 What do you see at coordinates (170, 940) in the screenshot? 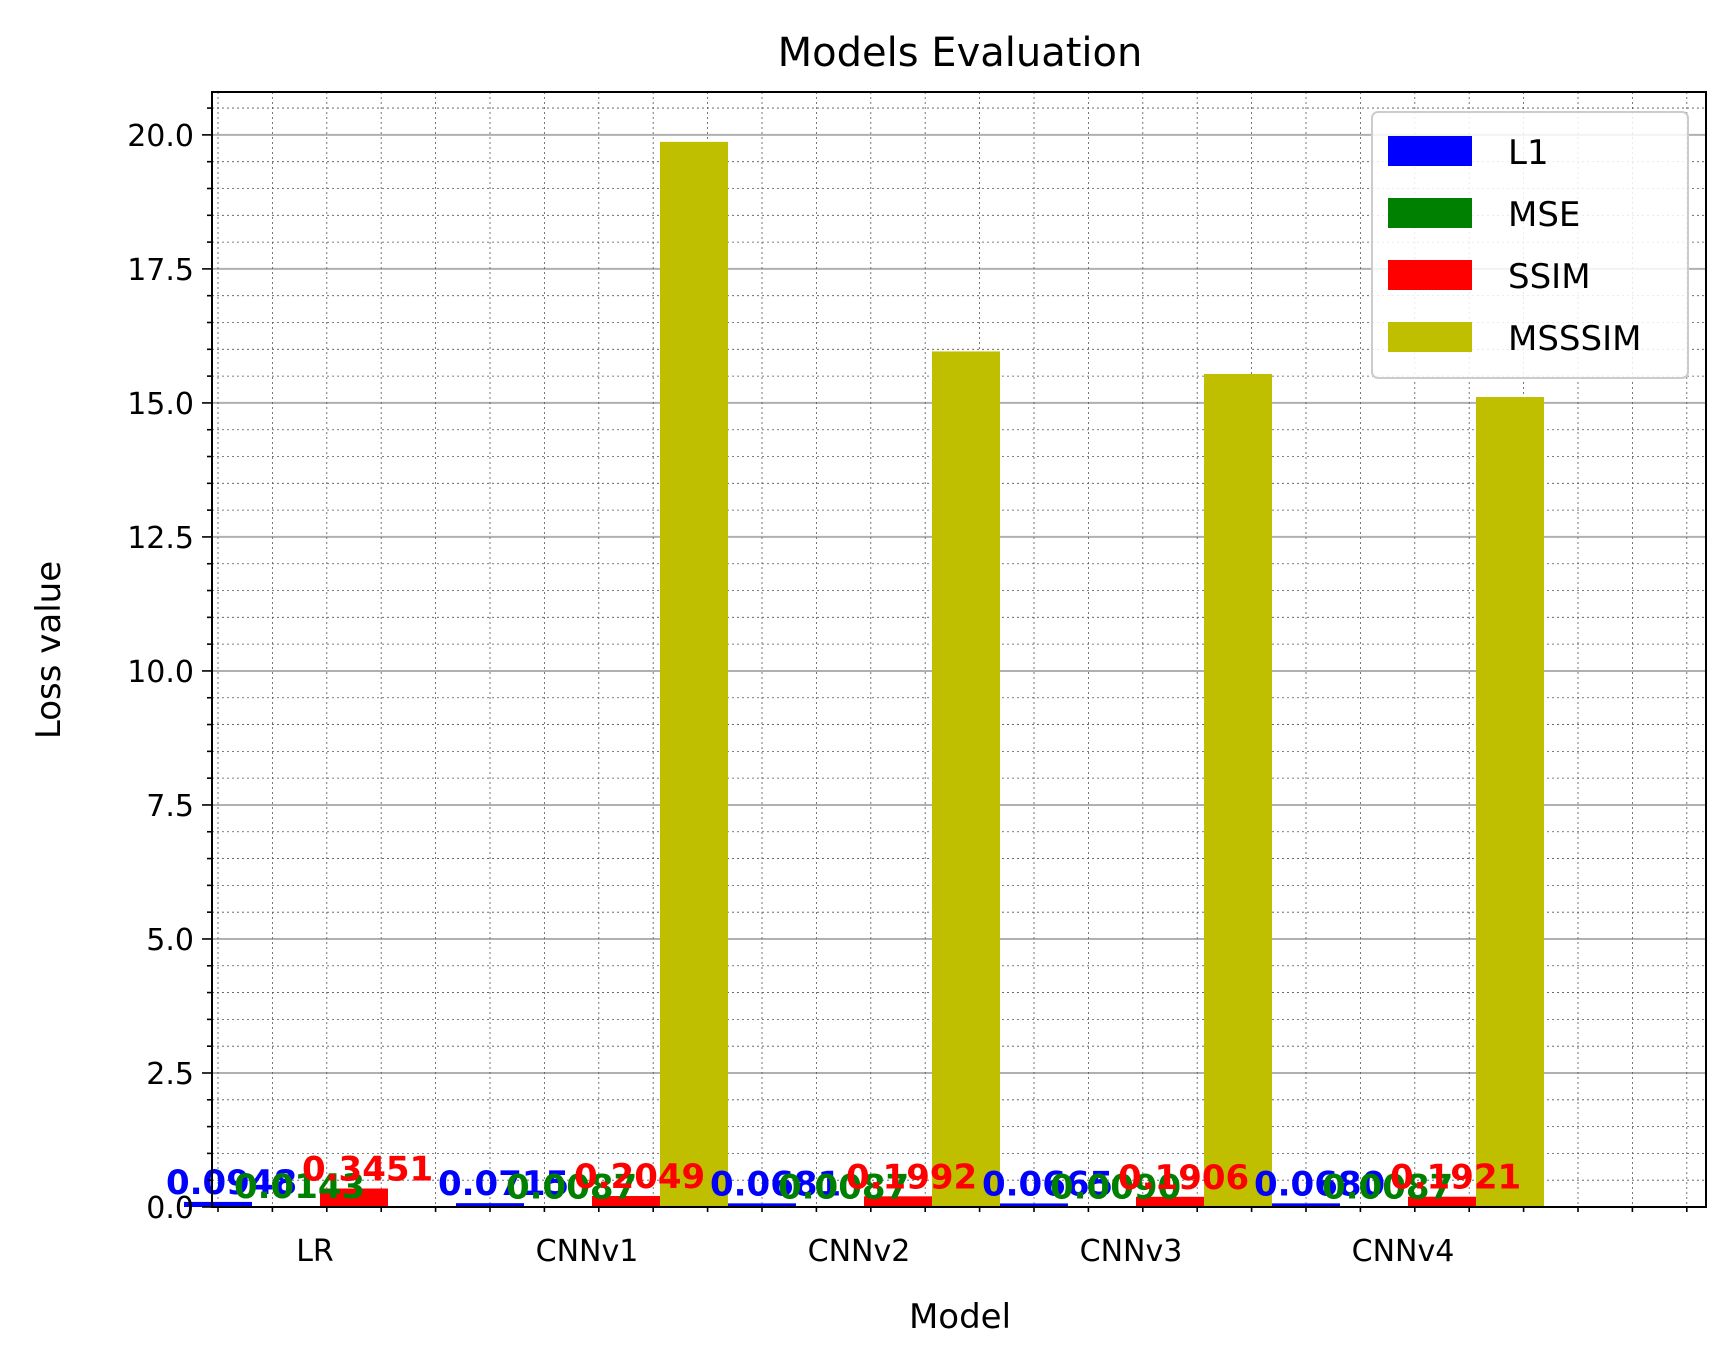
I see `y-tick-label: 5.0` at bounding box center [170, 940].